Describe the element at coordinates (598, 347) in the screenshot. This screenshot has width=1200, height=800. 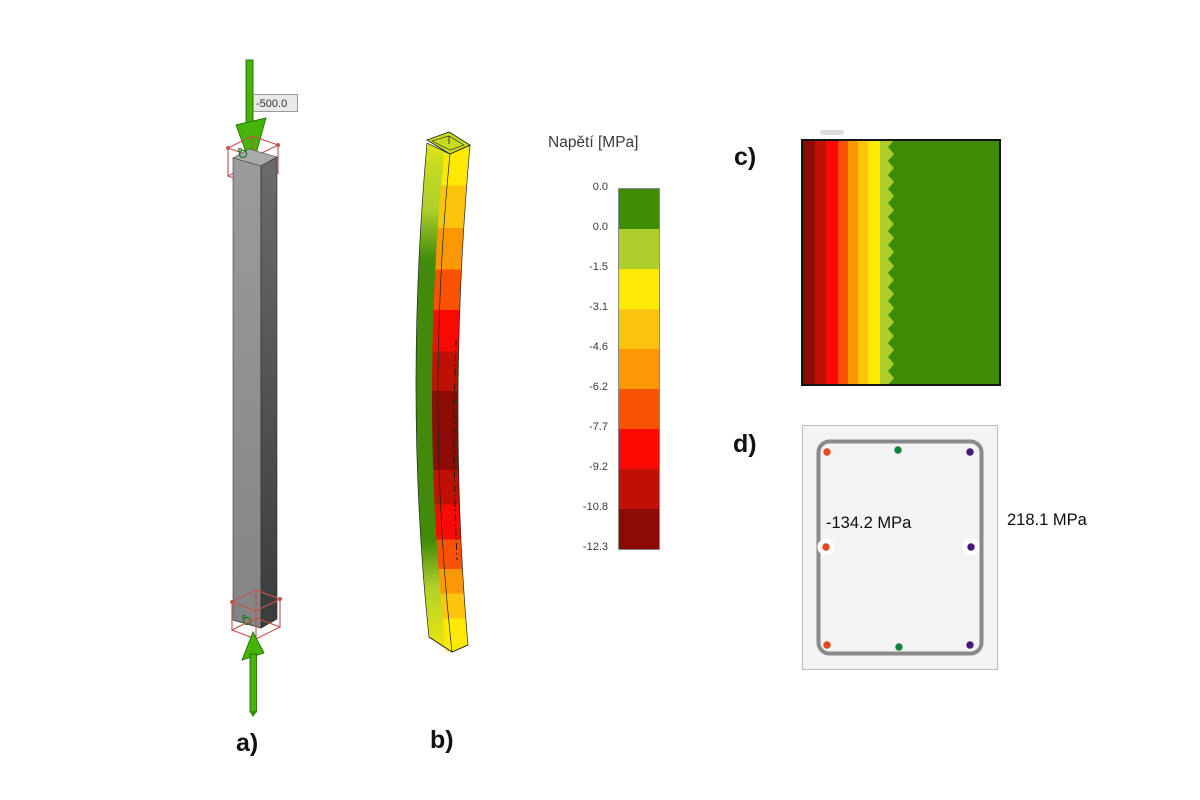
I see `legend-tick: -4.6` at that location.